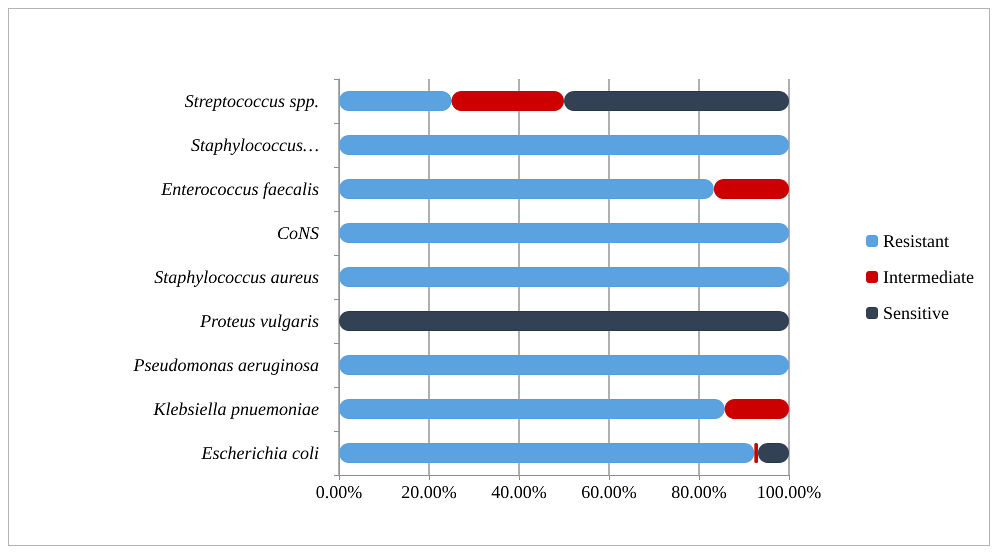 The height and width of the screenshot is (552, 997). What do you see at coordinates (609, 492) in the screenshot?
I see `x-tick-label: 60.00%` at bounding box center [609, 492].